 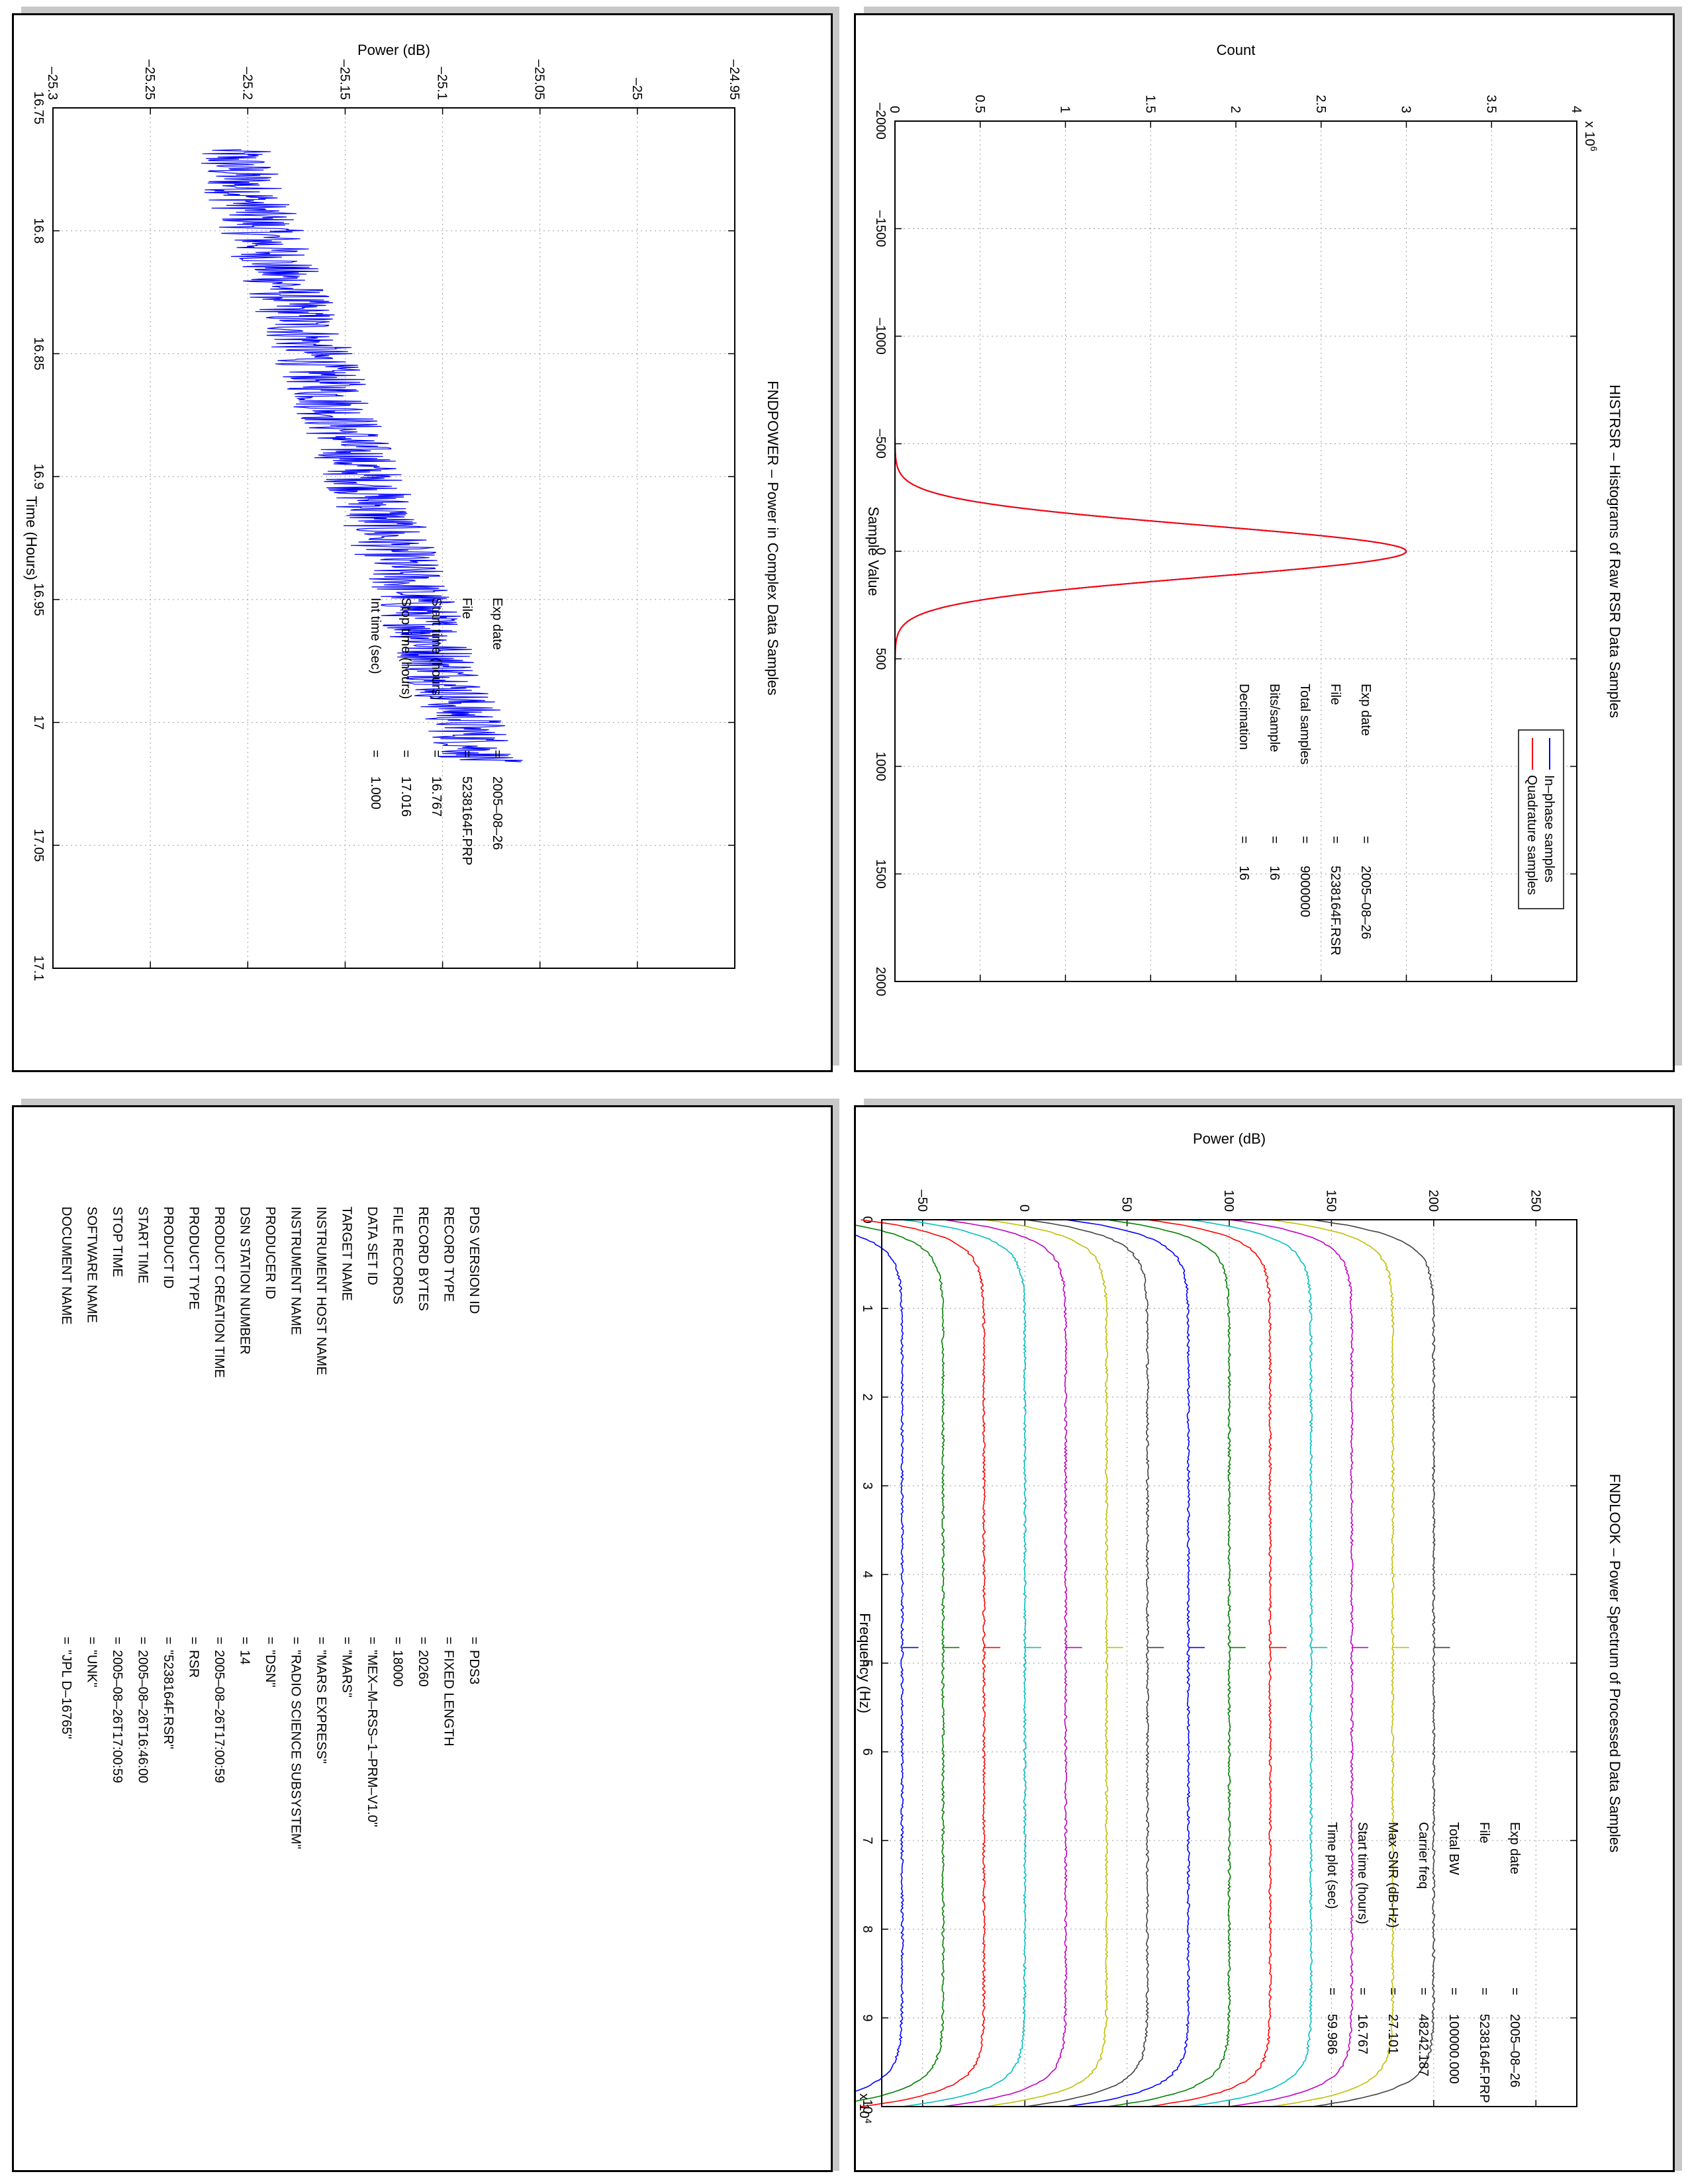 I want to click on y-tick-label: 1, so click(x=1065, y=109).